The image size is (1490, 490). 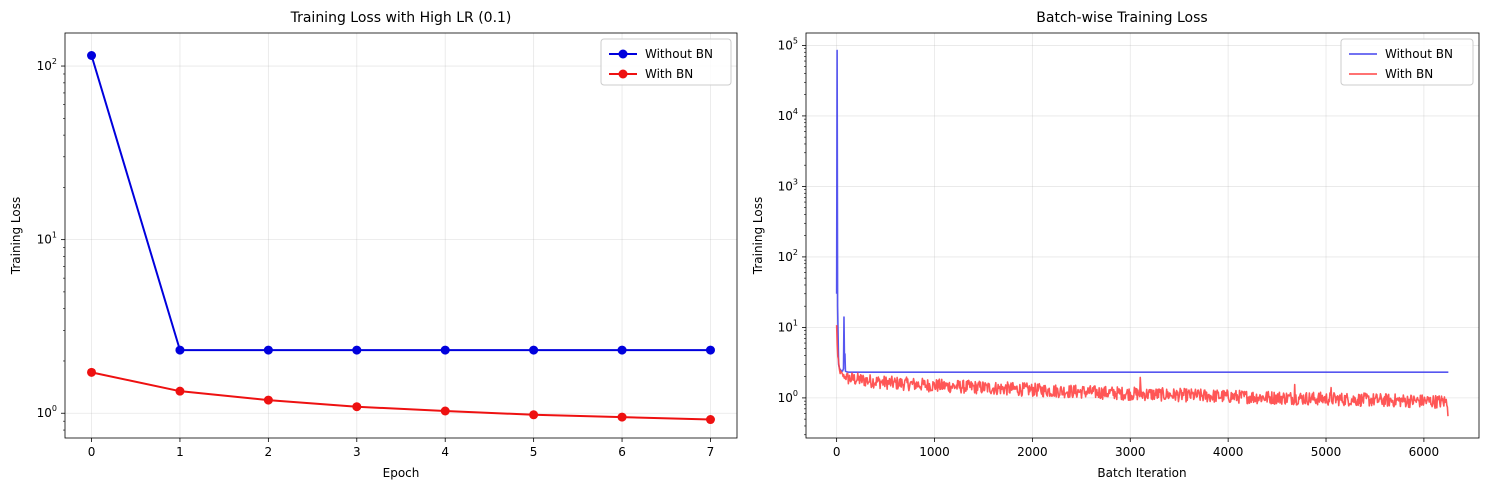 I want to click on x-axis-label: Epoch, so click(x=401, y=473).